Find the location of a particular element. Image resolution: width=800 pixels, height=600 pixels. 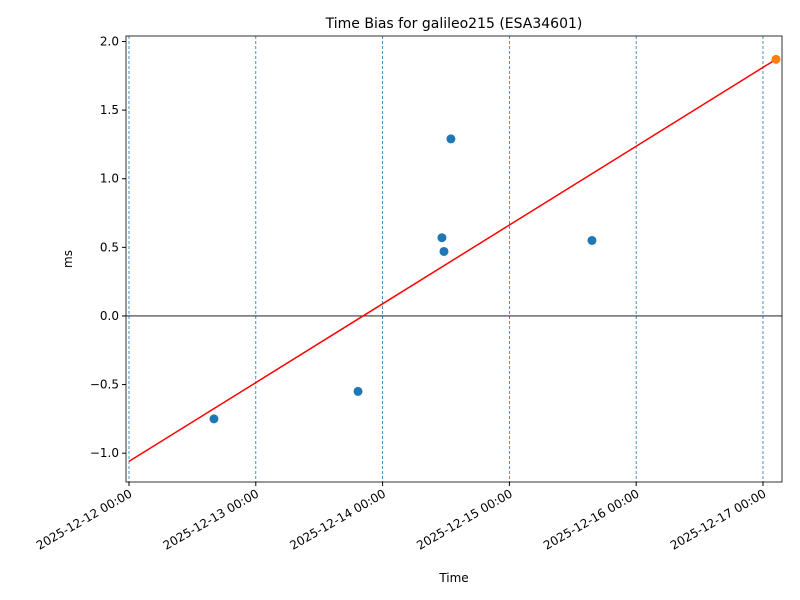

y-tick-label: 1.5 is located at coordinates (109, 110).